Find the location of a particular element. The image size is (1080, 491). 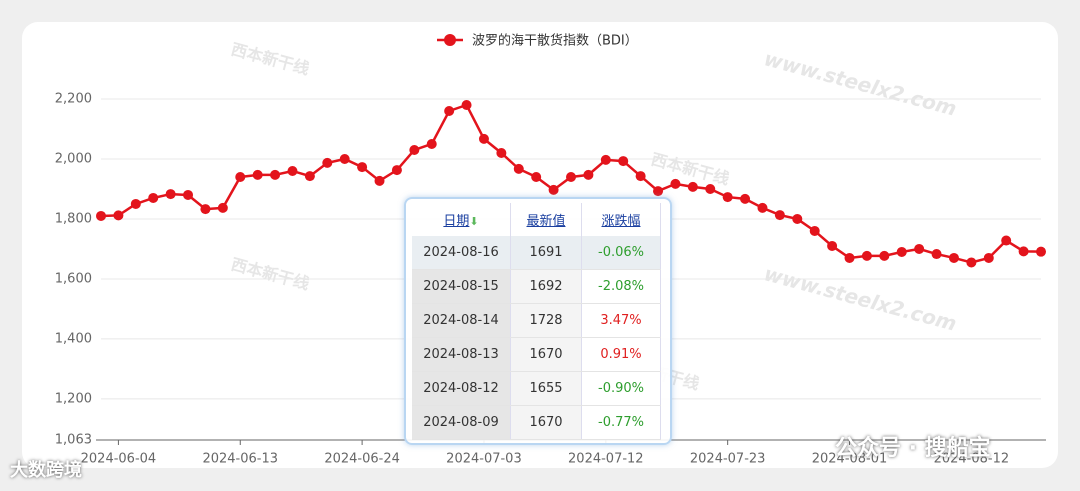

header-text: 最新值 is located at coordinates (546, 221).